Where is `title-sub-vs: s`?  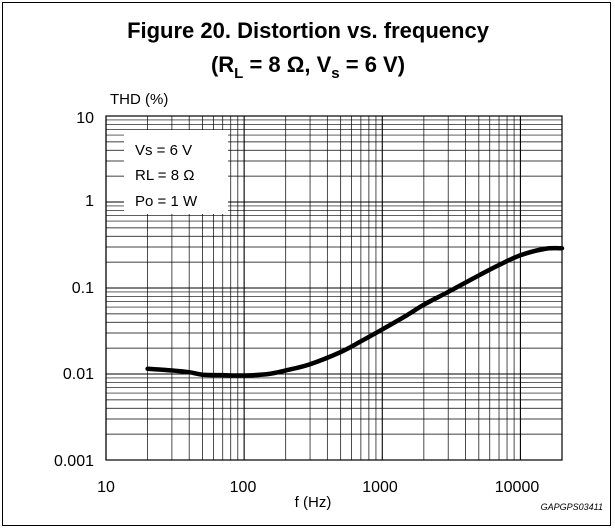 title-sub-vs: s is located at coordinates (335, 73).